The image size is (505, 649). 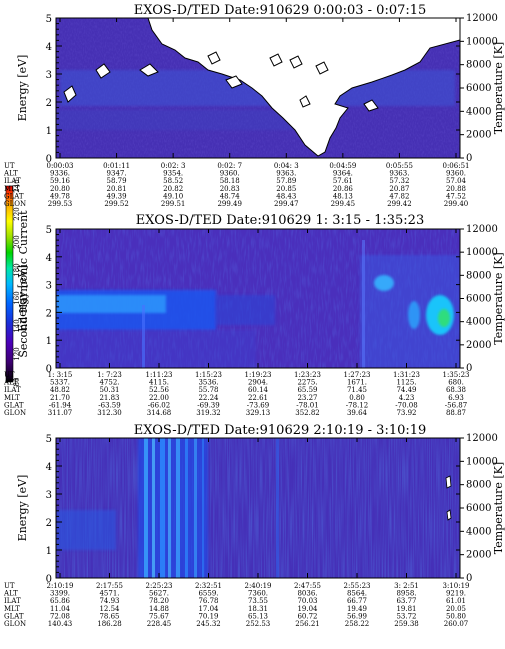 I want to click on table-cell: 0:04:59, so click(x=342, y=166).